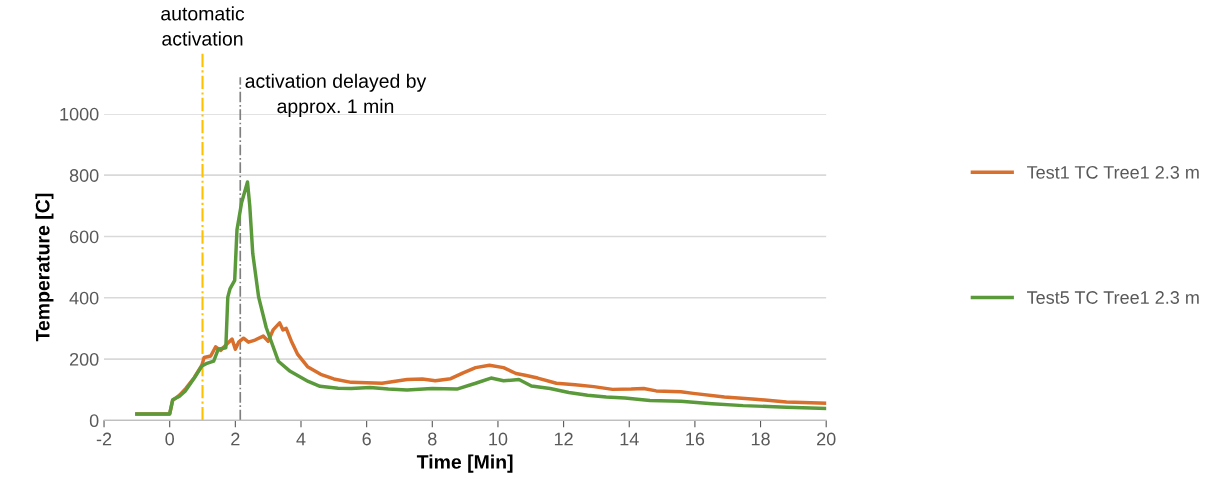  Describe the element at coordinates (432, 439) in the screenshot. I see `x-tick-label: 8` at that location.